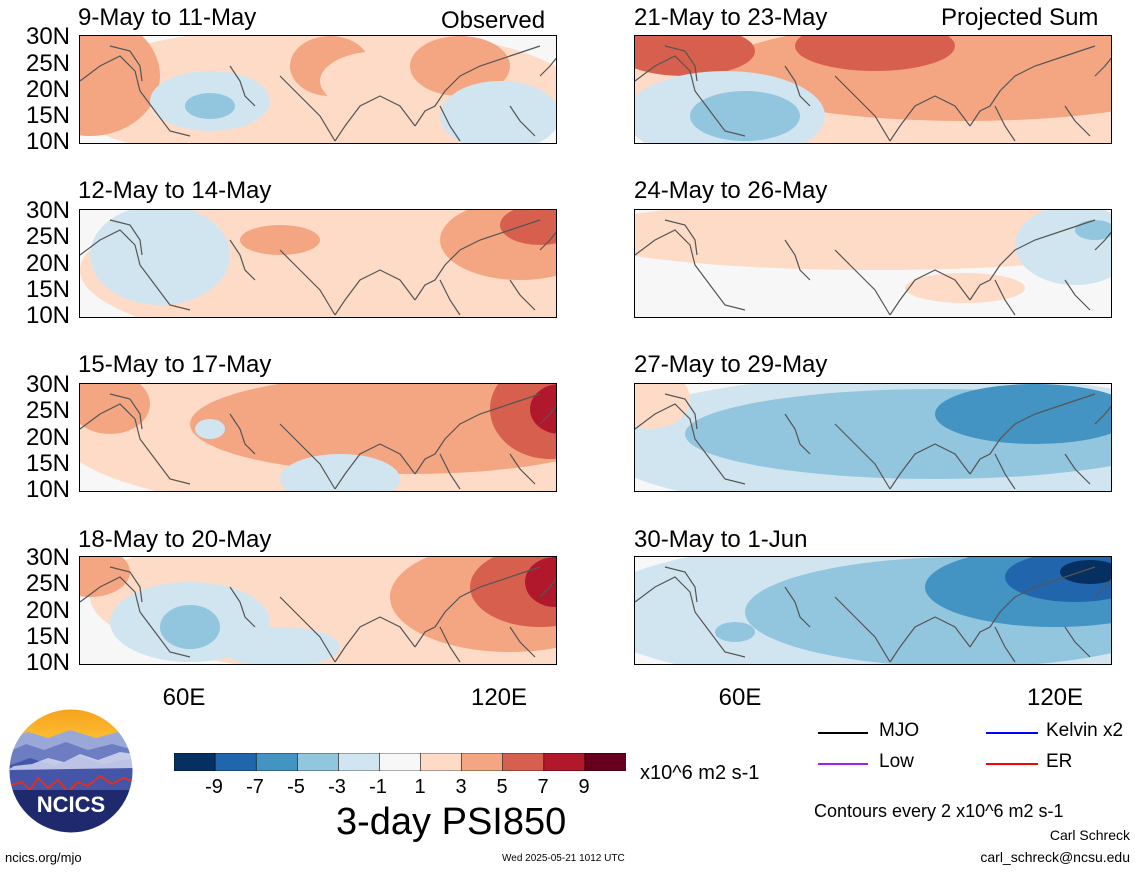  Describe the element at coordinates (167, 17) in the screenshot. I see `panel-title-left-1: 9-May to 11-May` at that location.